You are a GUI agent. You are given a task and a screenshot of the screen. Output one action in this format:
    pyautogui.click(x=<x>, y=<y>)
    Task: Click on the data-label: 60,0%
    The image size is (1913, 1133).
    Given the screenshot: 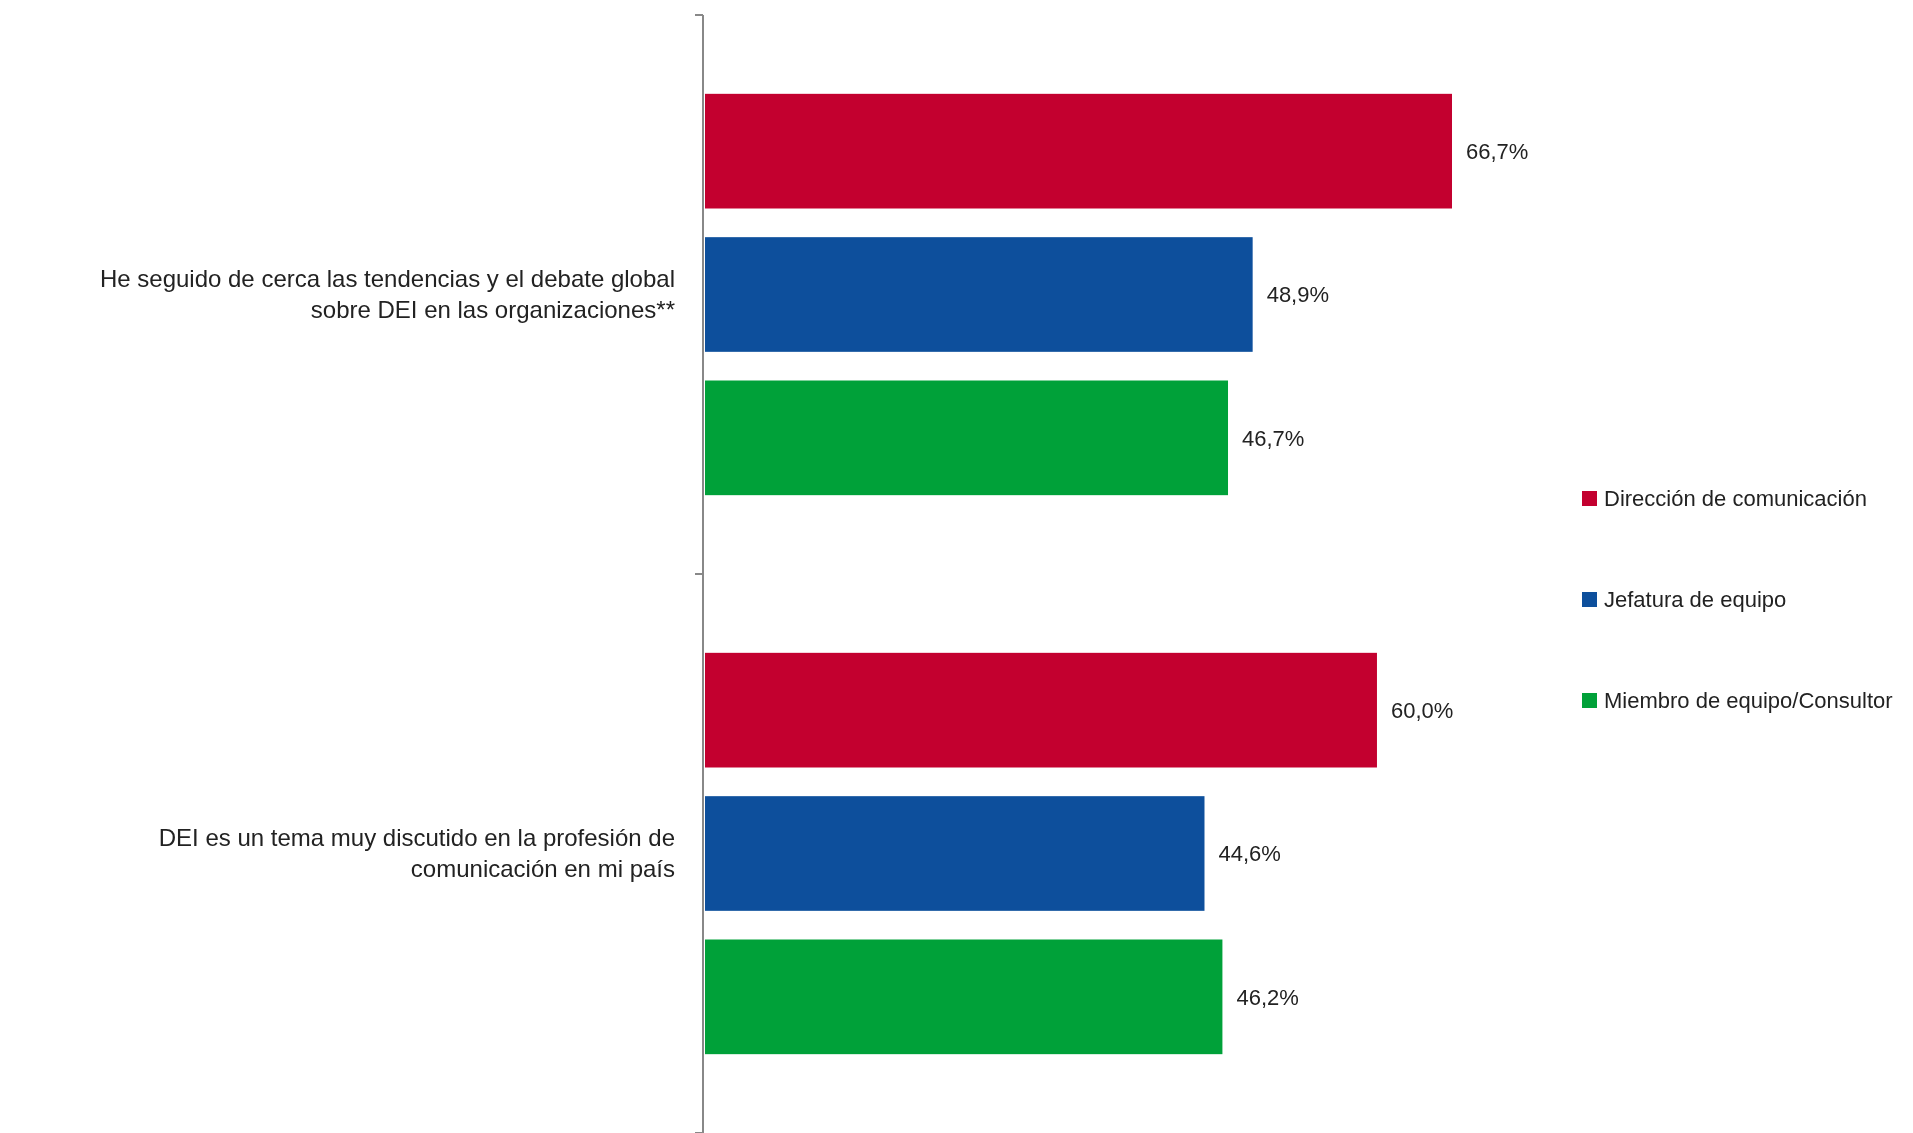 What is the action you would take?
    pyautogui.click(x=1422, y=710)
    